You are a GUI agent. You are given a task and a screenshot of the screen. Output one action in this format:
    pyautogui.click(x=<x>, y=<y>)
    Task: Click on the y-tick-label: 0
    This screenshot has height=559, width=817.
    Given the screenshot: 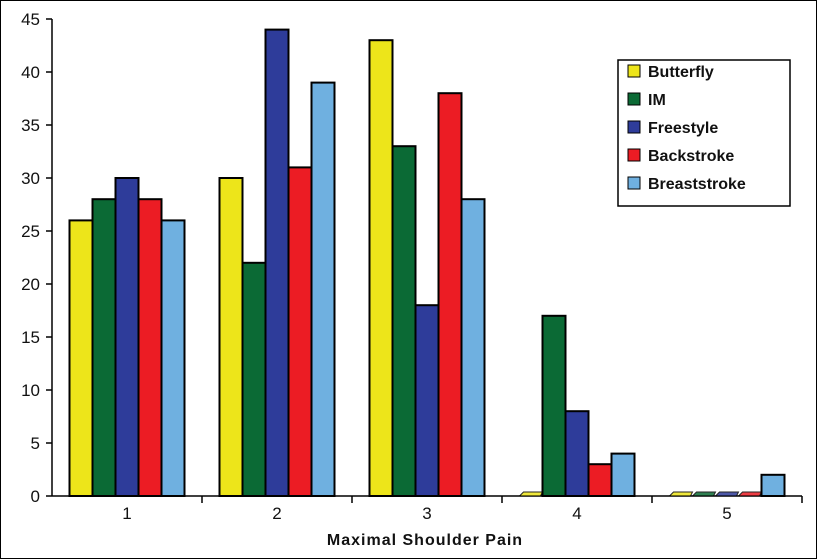 What is the action you would take?
    pyautogui.click(x=35, y=496)
    